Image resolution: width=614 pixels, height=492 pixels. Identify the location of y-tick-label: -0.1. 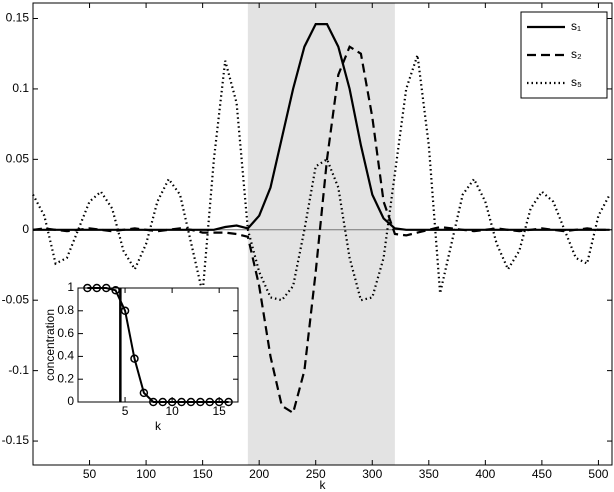
(18, 370).